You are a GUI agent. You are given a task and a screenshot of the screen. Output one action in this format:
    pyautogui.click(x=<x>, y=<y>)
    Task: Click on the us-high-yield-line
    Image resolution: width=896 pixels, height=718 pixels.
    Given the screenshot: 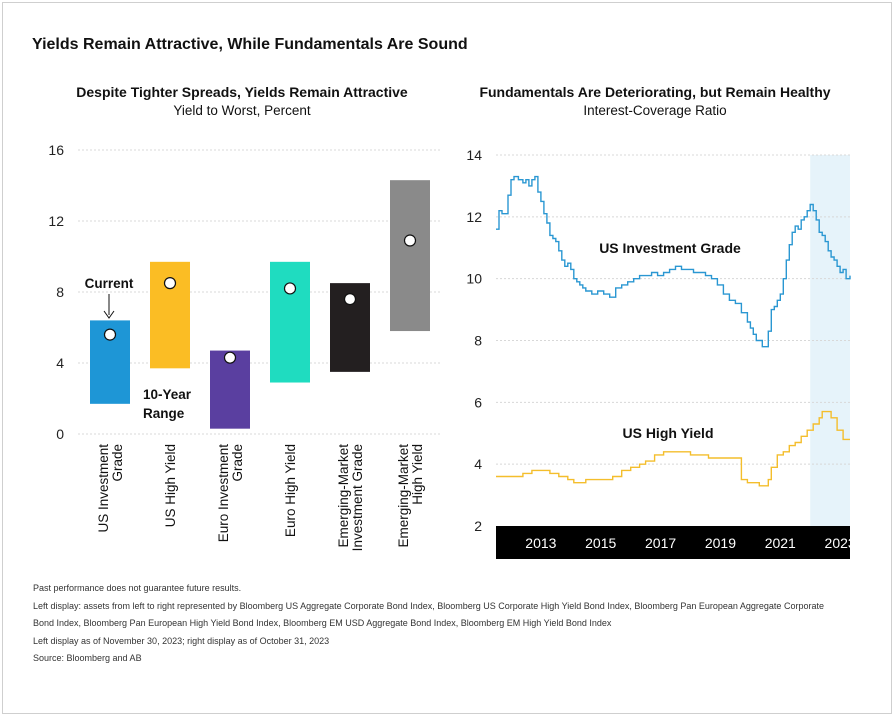 What is the action you would take?
    pyautogui.click(x=673, y=448)
    